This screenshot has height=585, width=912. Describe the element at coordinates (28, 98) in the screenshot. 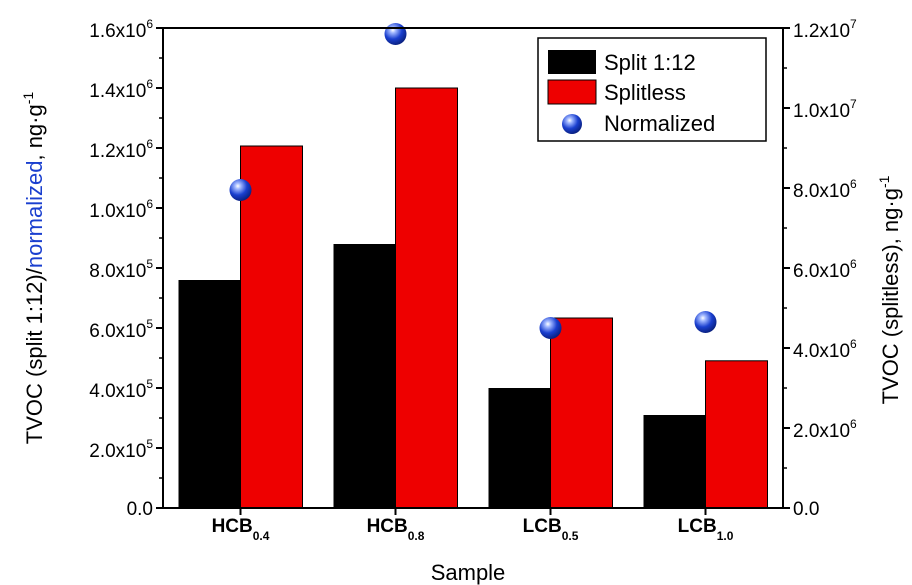

I see `y-left-title-sup: -1` at that location.